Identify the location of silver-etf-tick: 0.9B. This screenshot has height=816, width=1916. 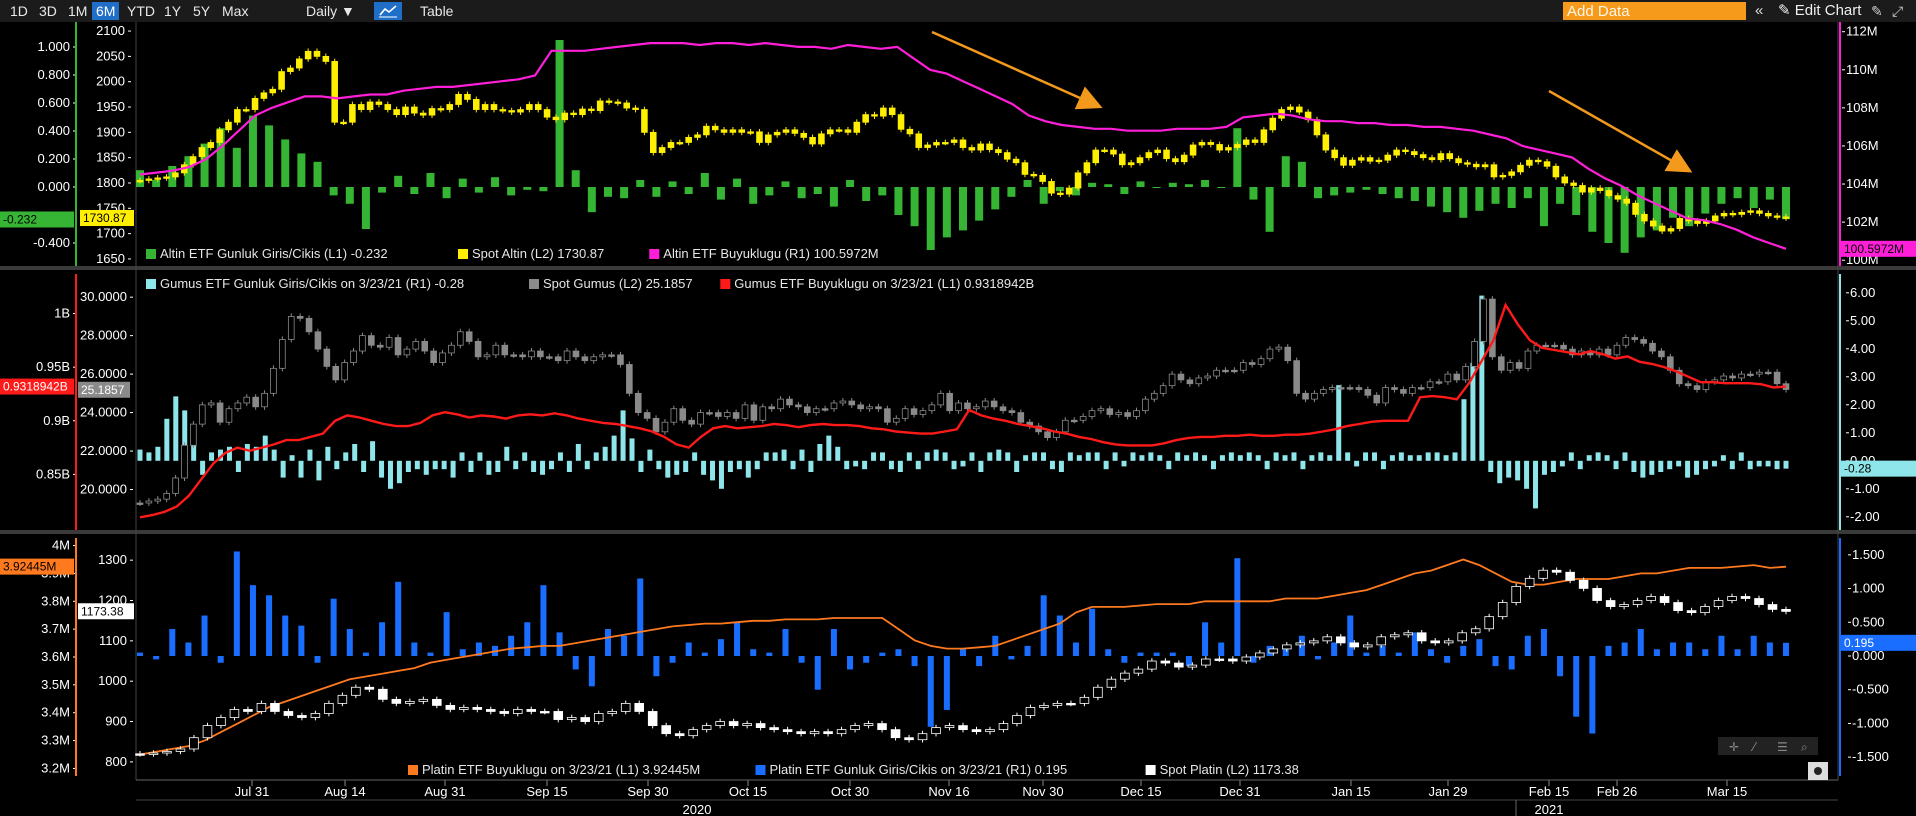
(56, 420).